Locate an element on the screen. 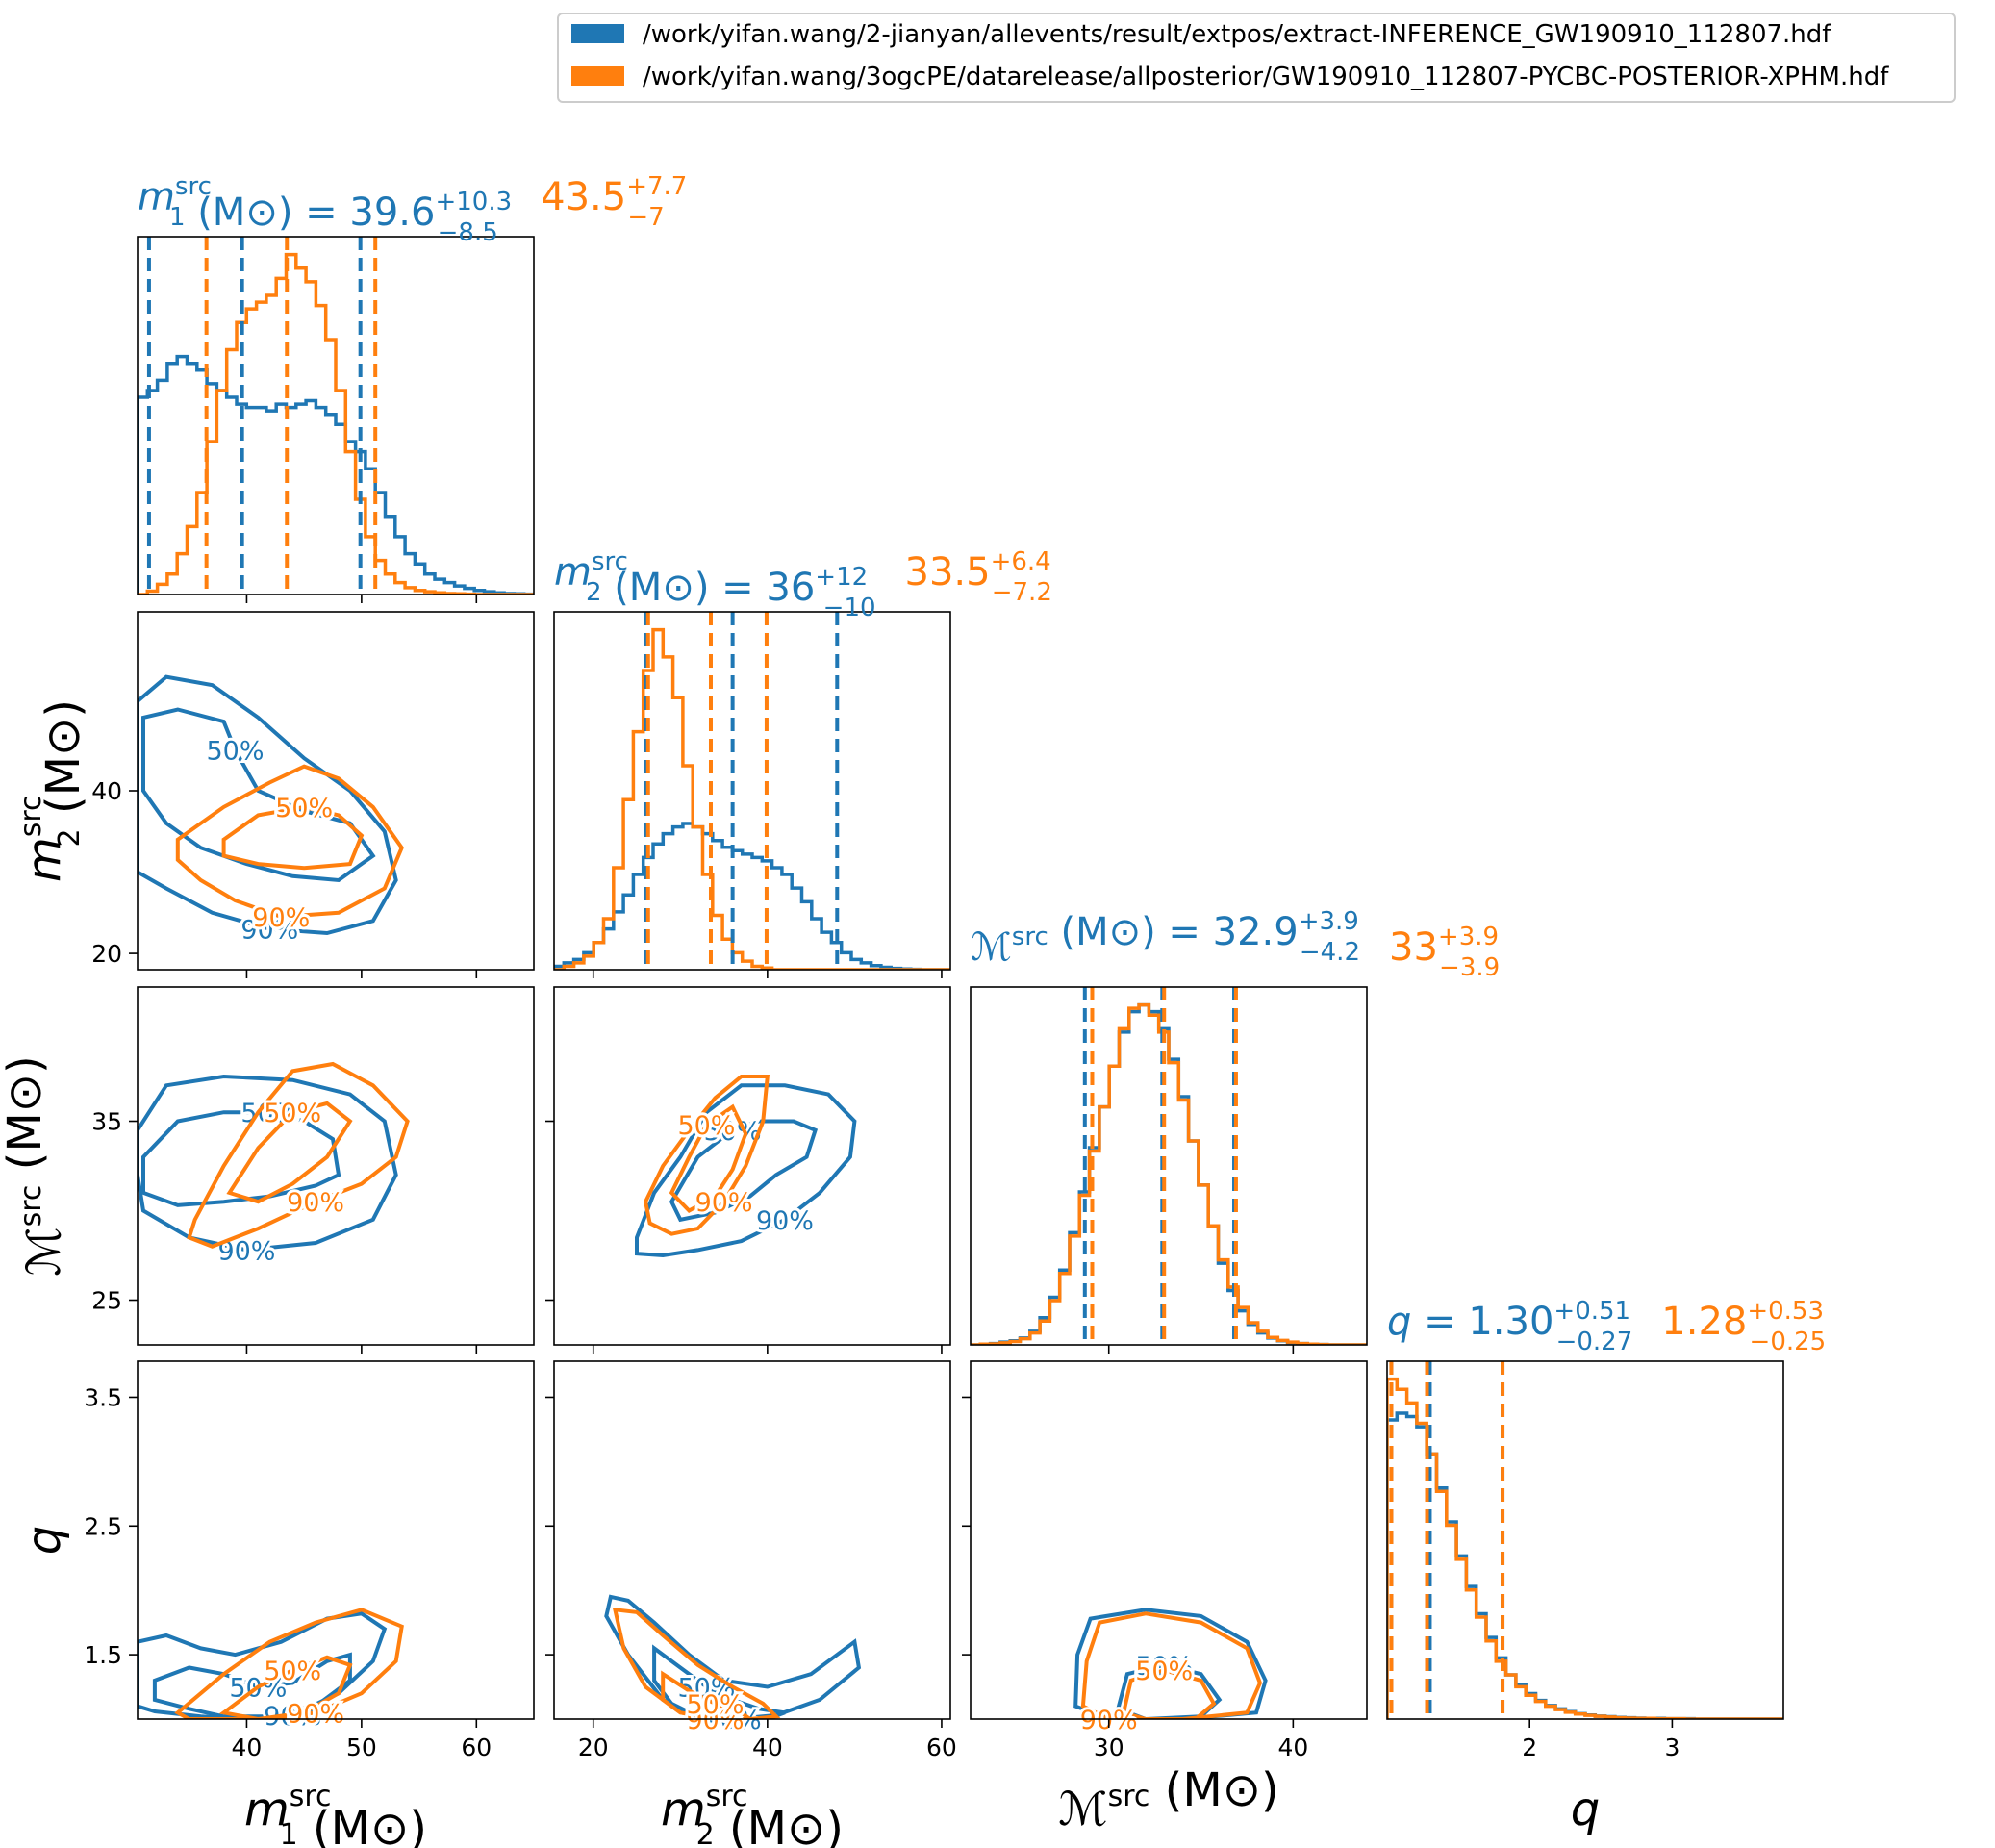 The image size is (1995, 1848). panel-frame-mc_m2 is located at coordinates (752, 1166).